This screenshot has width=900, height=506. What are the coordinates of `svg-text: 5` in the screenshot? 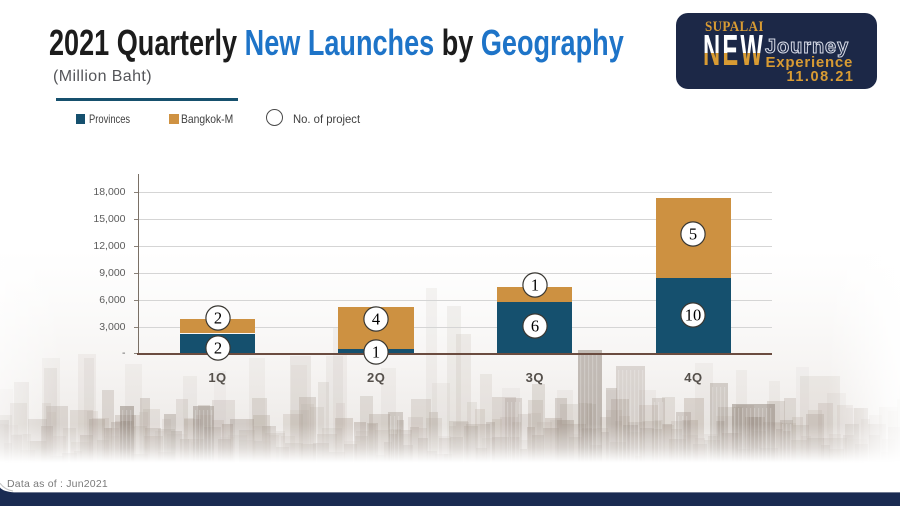 It's located at (693, 234).